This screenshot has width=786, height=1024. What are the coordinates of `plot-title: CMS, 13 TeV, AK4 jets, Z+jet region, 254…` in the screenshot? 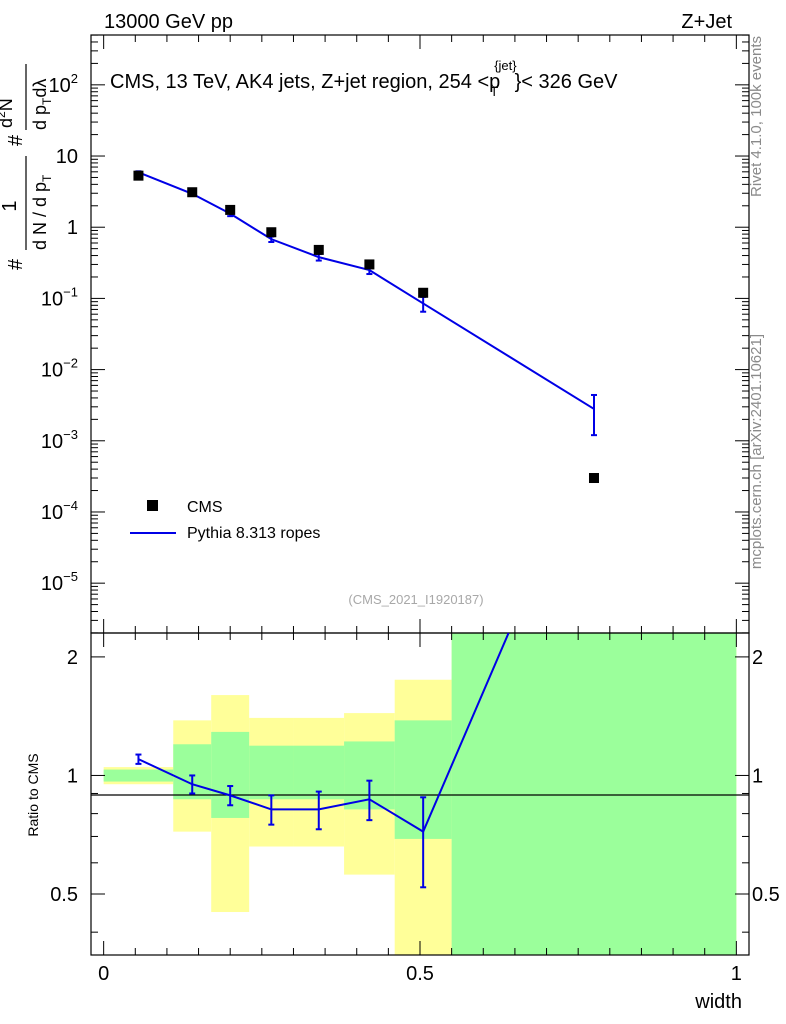 It's located at (364, 78).